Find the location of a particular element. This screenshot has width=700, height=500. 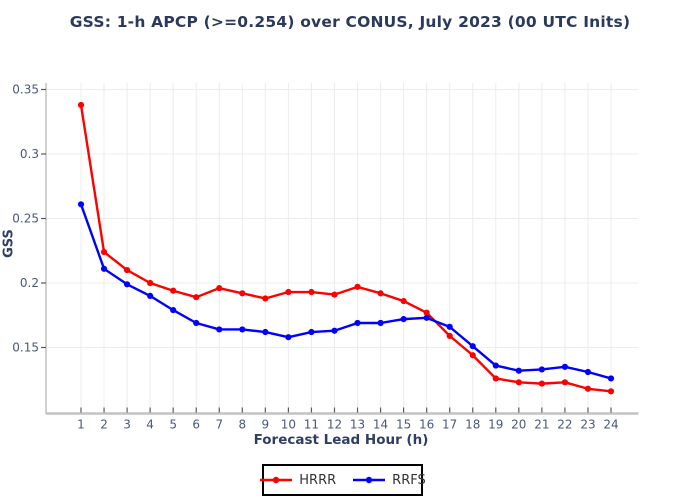

x-tick-label: 23 is located at coordinates (587, 425).